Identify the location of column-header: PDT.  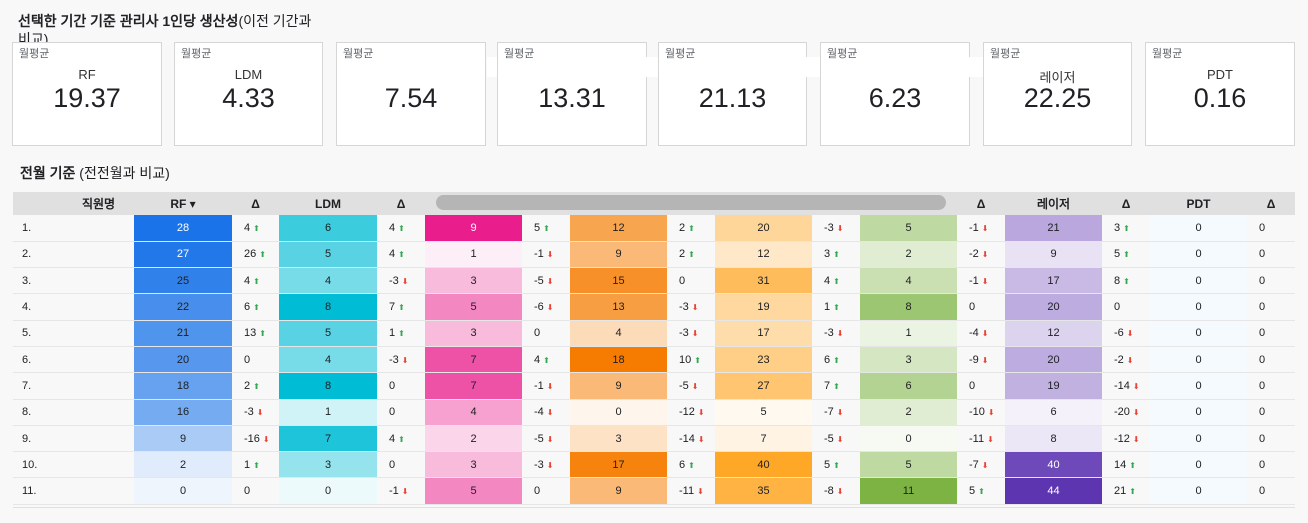
(1198, 203).